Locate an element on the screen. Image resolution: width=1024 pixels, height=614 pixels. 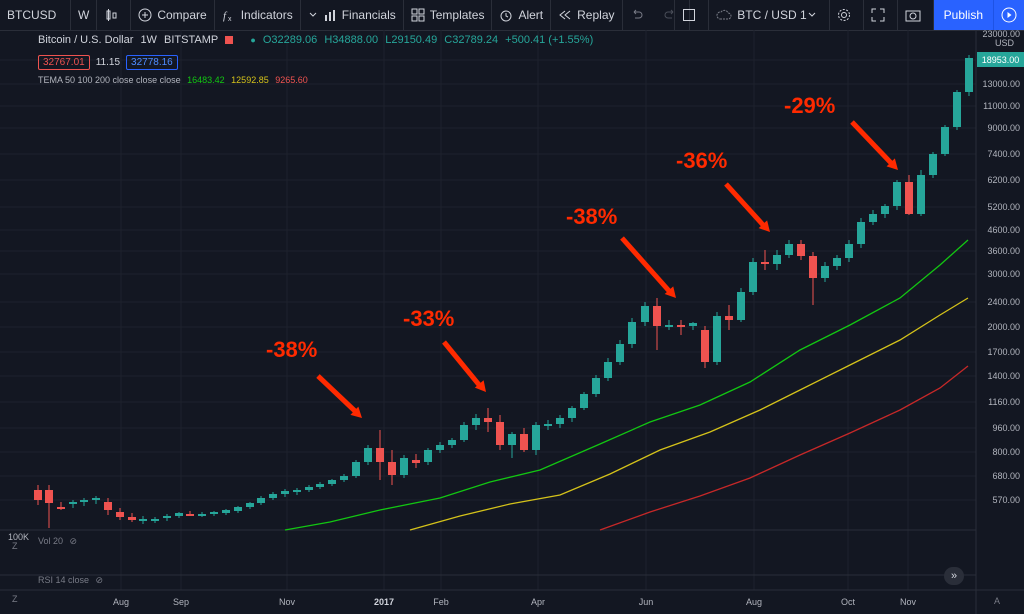
play-button is located at coordinates (1008, 15).